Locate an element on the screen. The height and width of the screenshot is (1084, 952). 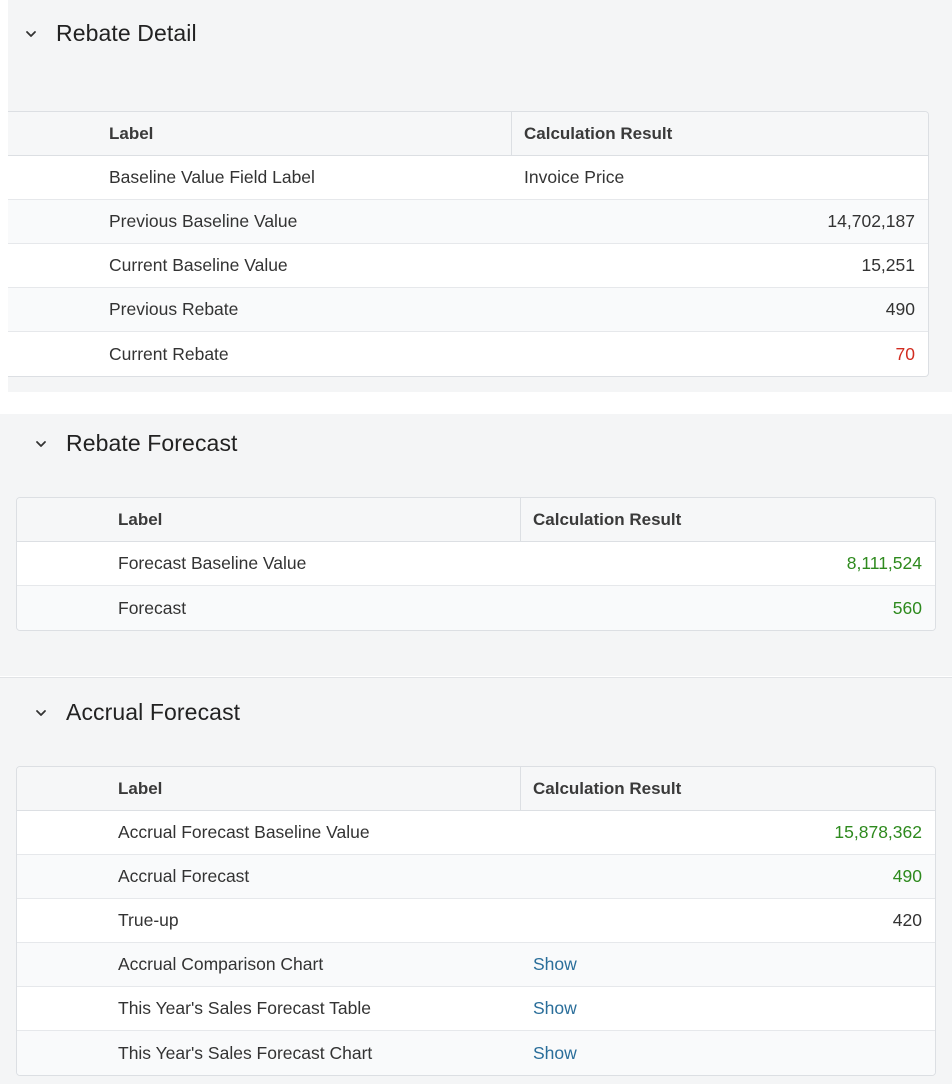
row-label: This Year's Sales Forecast Chart is located at coordinates (245, 1052).